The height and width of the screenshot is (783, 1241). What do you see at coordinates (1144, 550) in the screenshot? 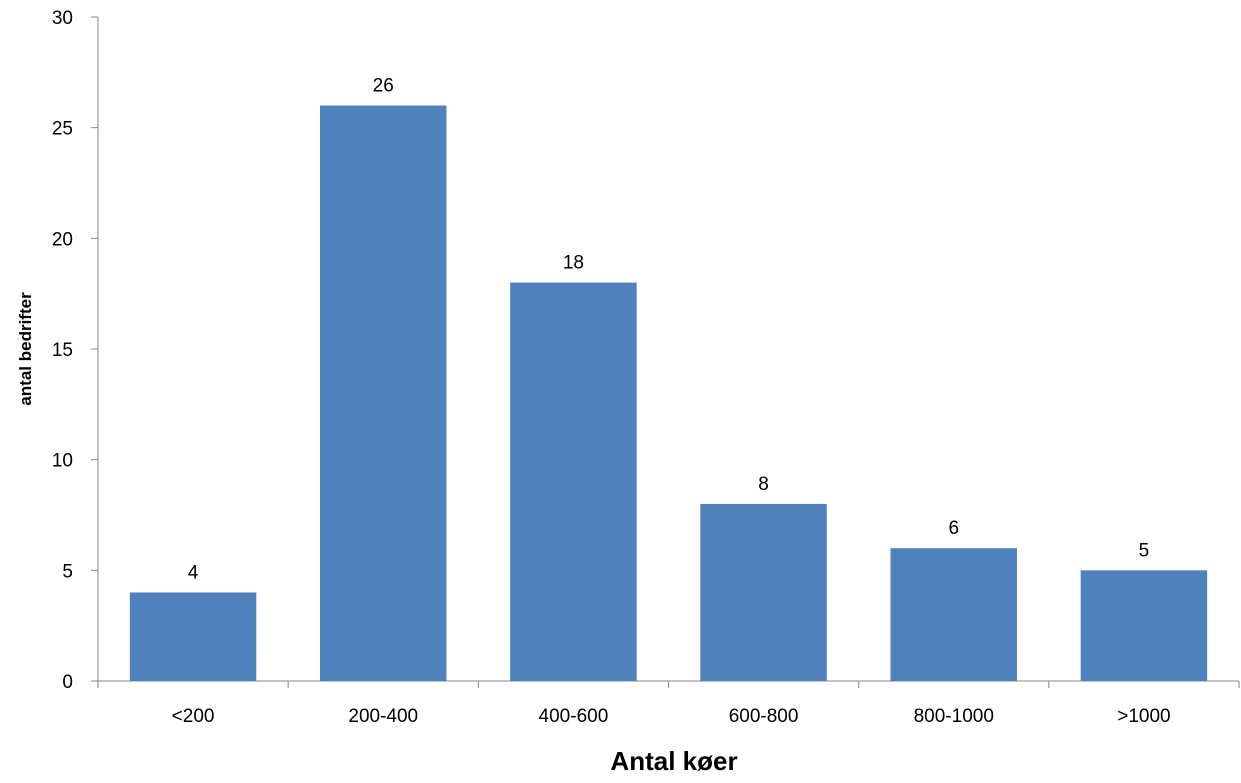
I see `bar-value-label: 5` at bounding box center [1144, 550].